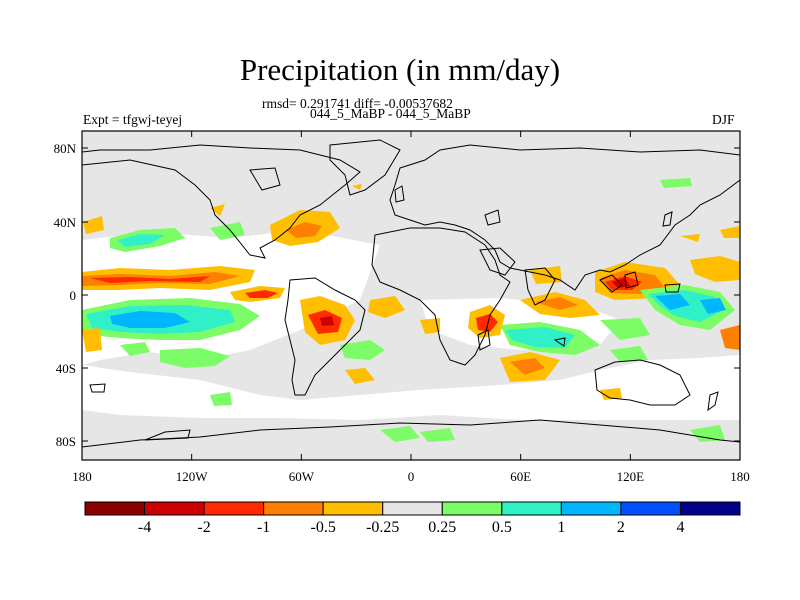 The height and width of the screenshot is (600, 800). Describe the element at coordinates (467, 415) in the screenshot. I see `southern-patches` at that location.